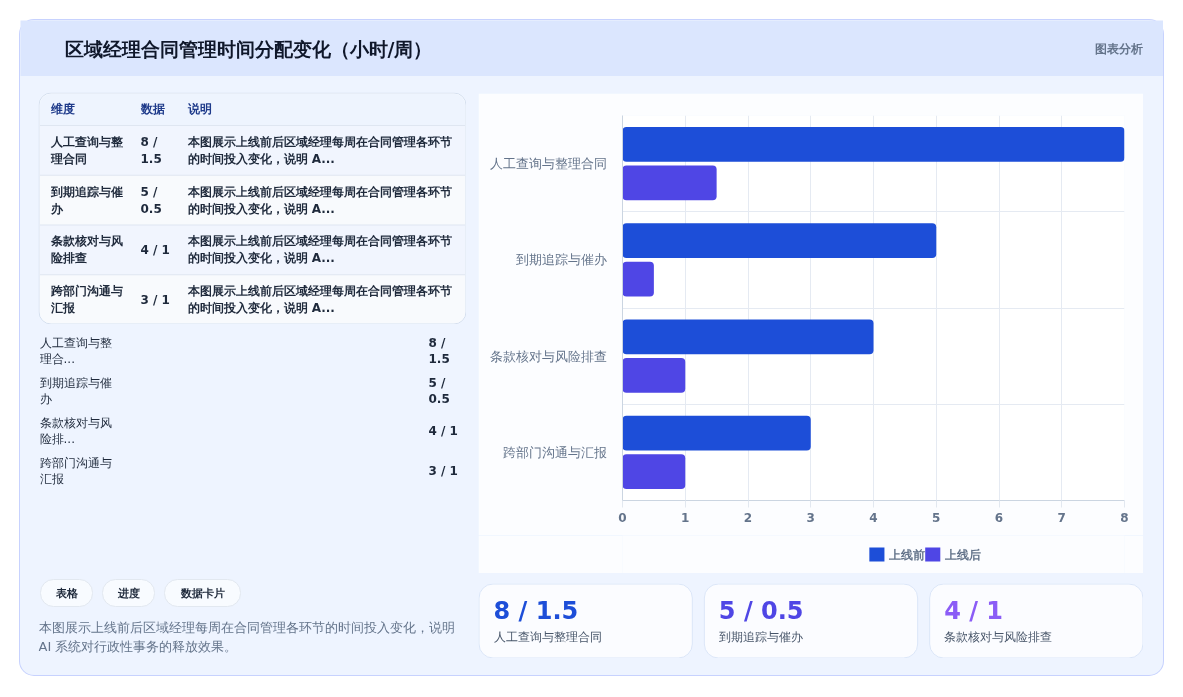  What do you see at coordinates (202, 593) in the screenshot?
I see `category-label: 数据卡片` at bounding box center [202, 593].